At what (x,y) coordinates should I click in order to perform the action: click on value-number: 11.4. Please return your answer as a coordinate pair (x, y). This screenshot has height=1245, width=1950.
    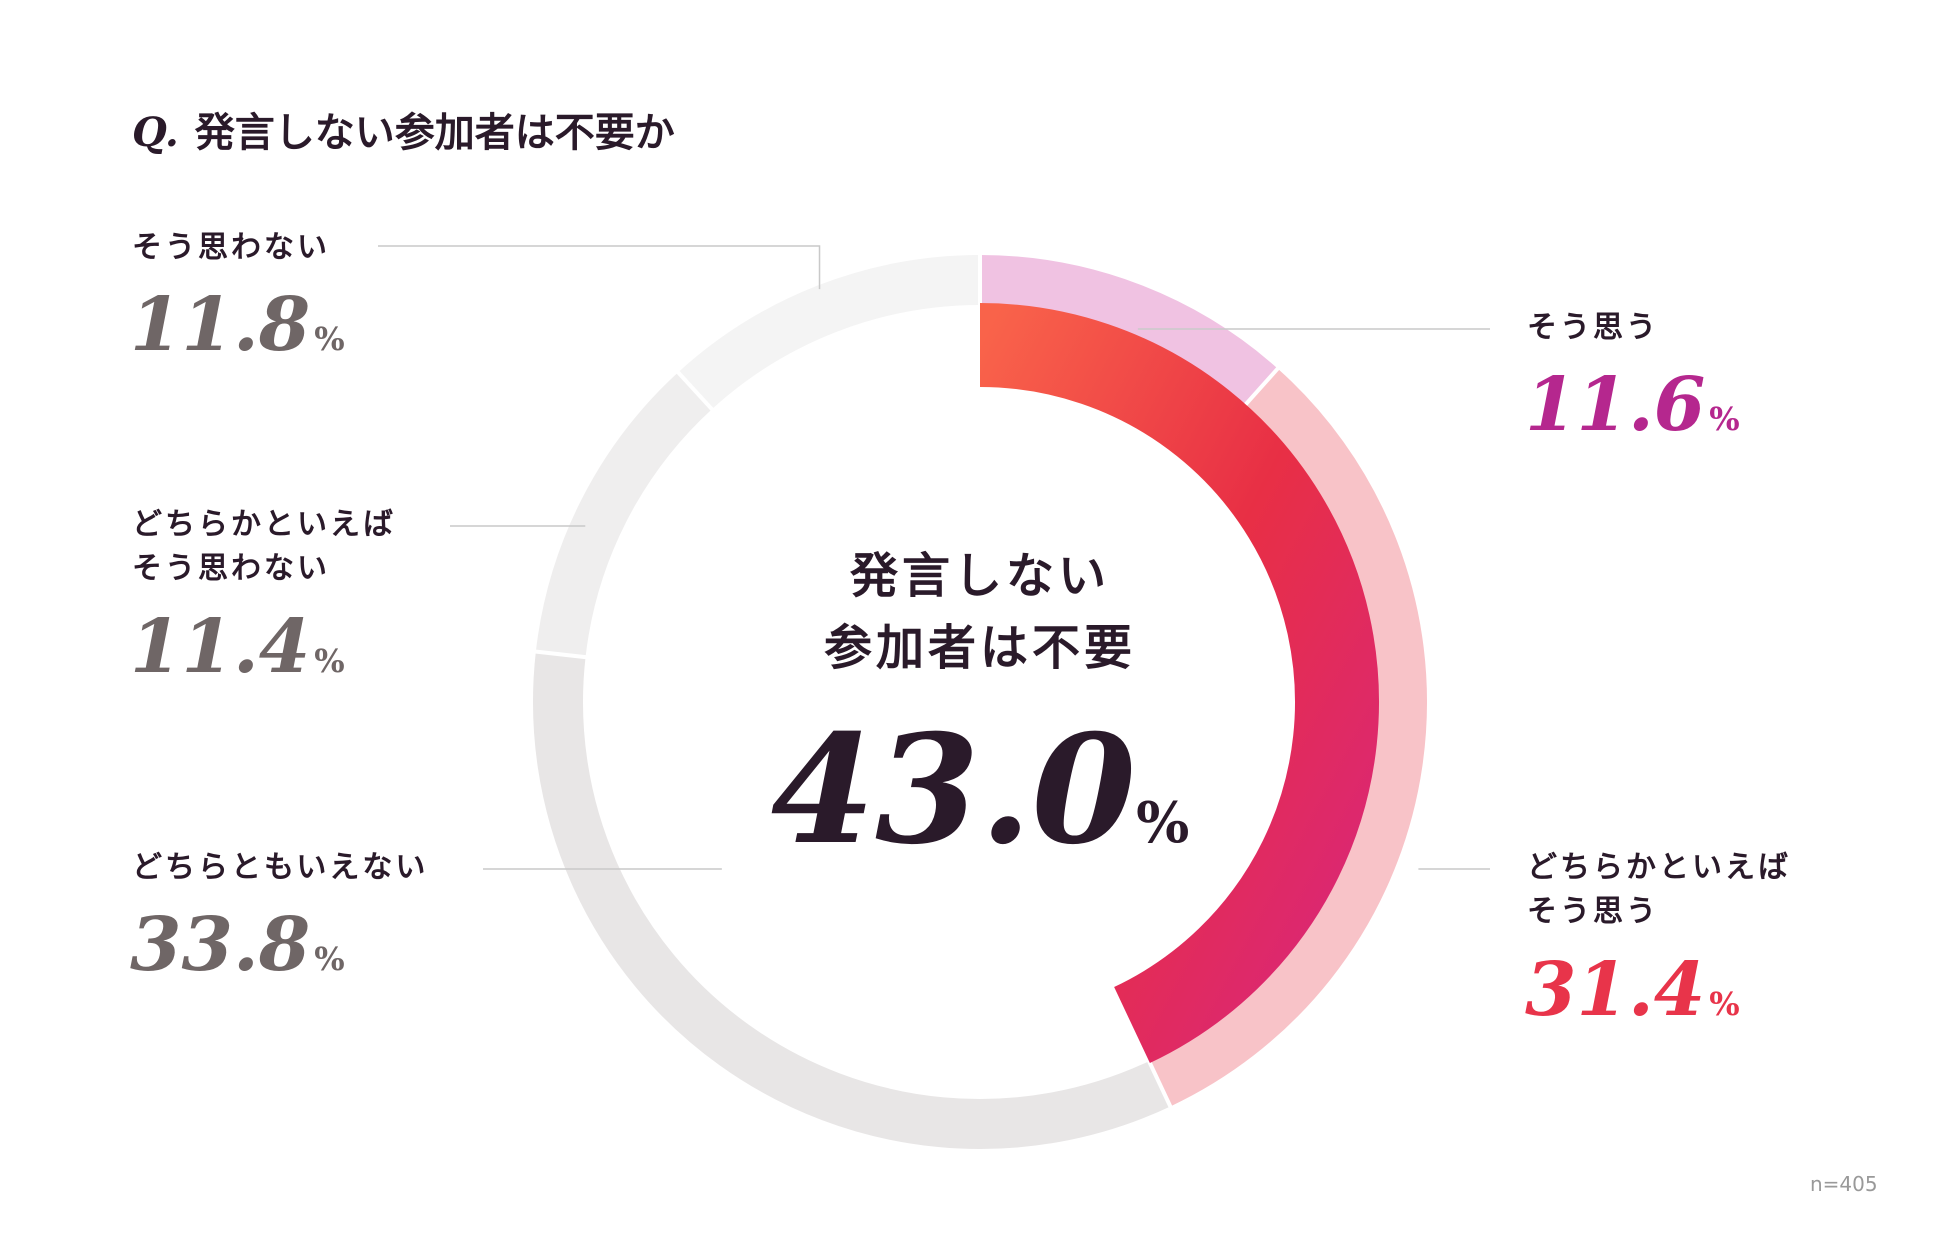
    Looking at the image, I should click on (220, 647).